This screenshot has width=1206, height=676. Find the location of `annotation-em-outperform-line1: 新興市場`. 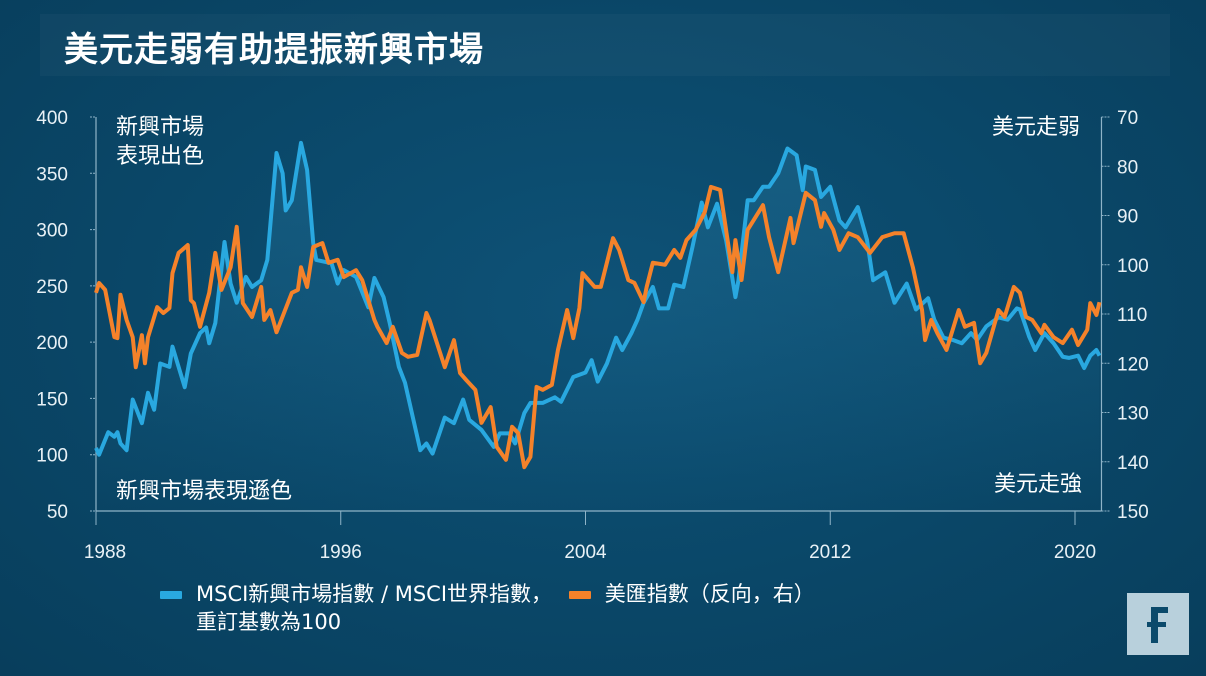

annotation-em-outperform-line1: 新興市場 is located at coordinates (160, 127).